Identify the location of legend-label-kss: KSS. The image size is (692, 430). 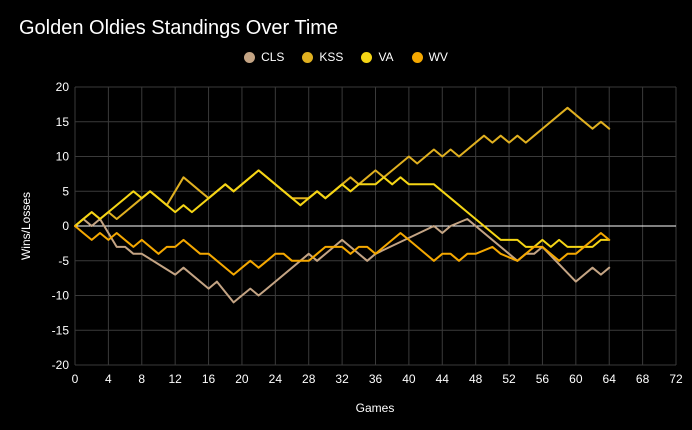
(331, 57).